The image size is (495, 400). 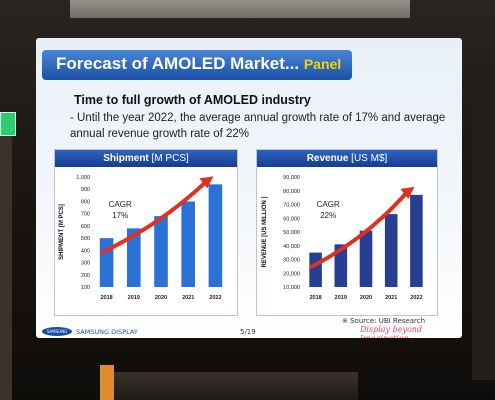 I want to click on shipment-ylabel: SHIPMENT [M PCS], so click(x=62, y=232).